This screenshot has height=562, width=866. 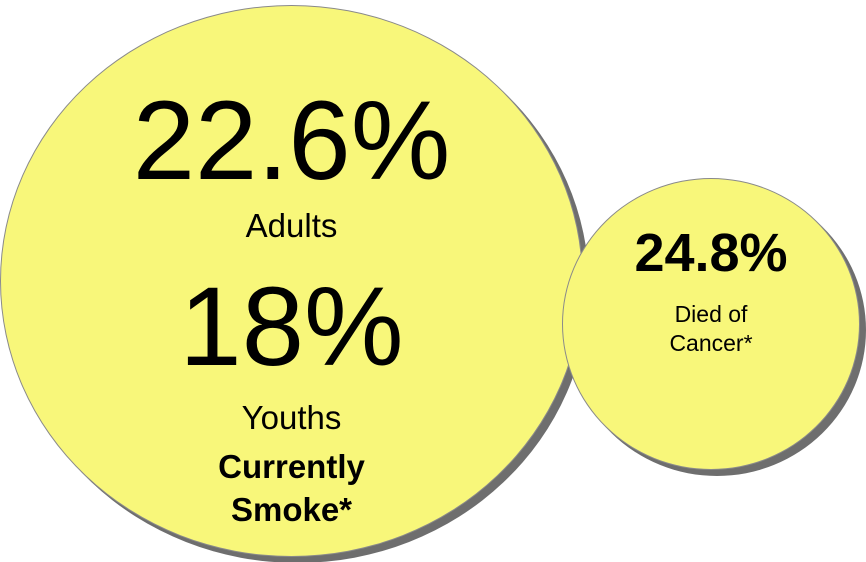 I want to click on currently-label: Currently, so click(x=291, y=466).